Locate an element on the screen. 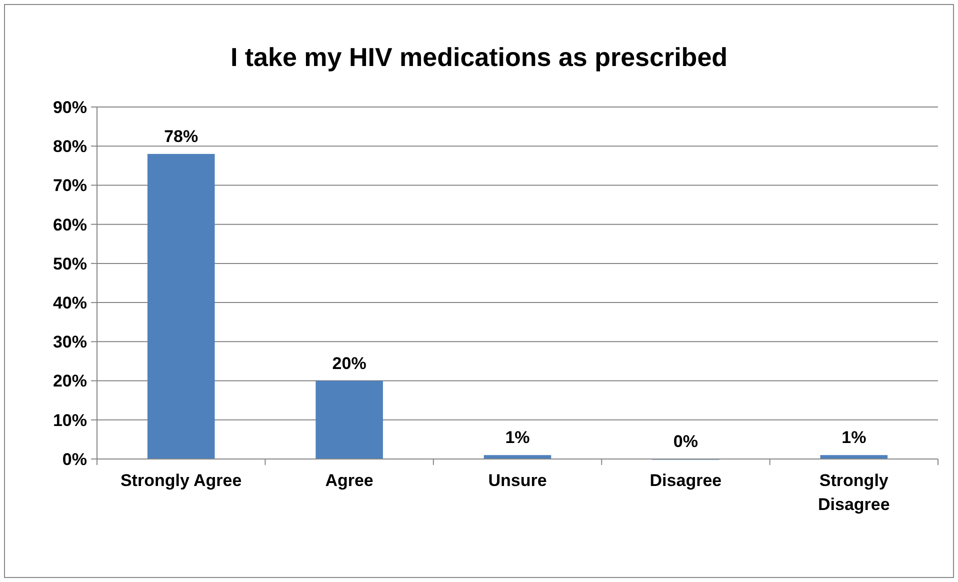 The image size is (958, 582). y-tick-label: 70% is located at coordinates (69, 186).